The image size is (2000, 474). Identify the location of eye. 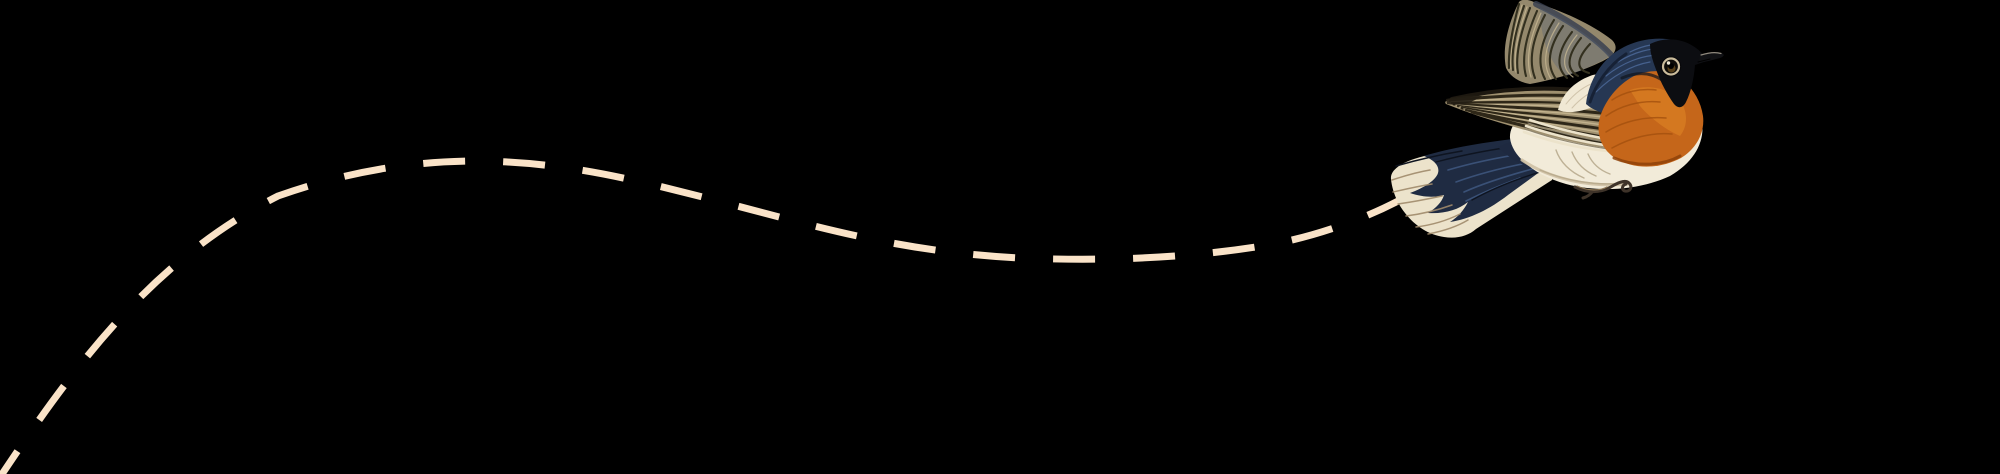
(1671, 66).